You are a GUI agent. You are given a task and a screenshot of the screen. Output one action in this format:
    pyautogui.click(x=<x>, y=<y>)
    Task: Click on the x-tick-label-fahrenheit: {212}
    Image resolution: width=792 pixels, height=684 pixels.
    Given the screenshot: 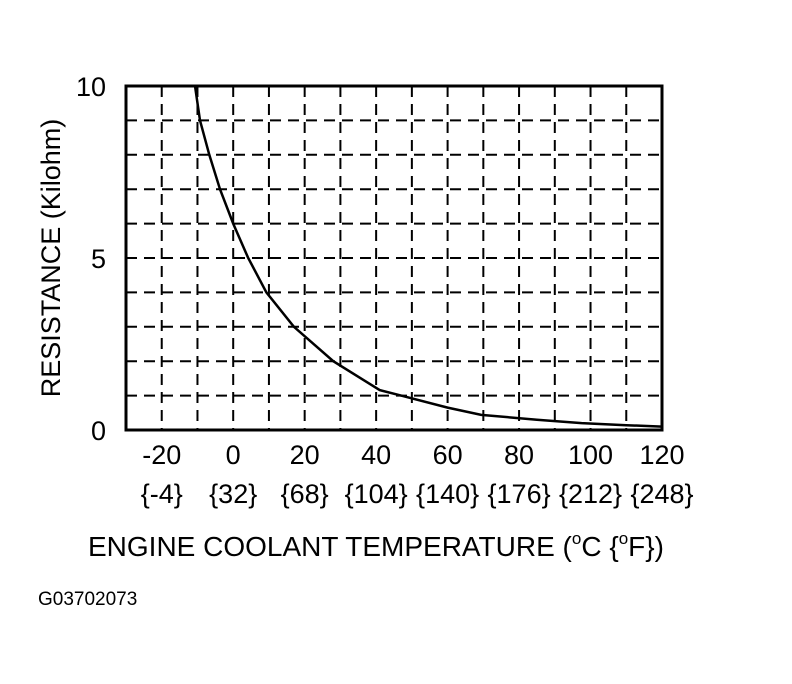 What is the action you would take?
    pyautogui.click(x=590, y=494)
    